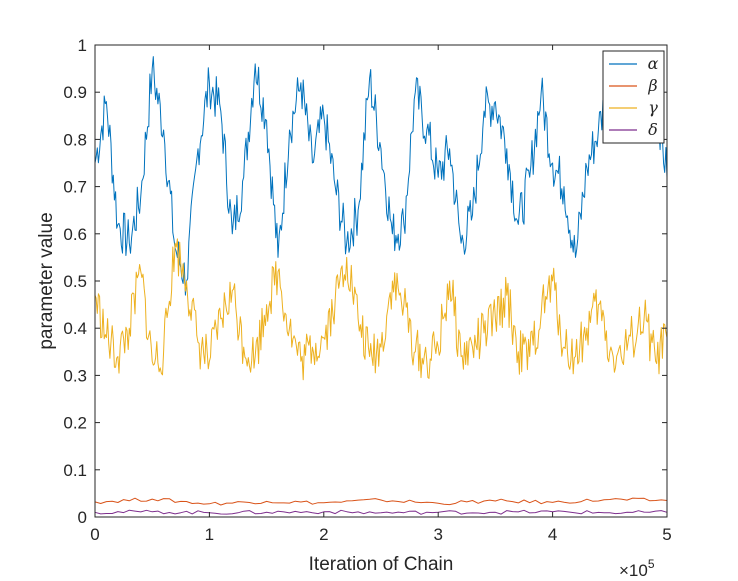 This screenshot has height=581, width=738. Describe the element at coordinates (94, 534) in the screenshot. I see `x-tick-label: 0` at that location.